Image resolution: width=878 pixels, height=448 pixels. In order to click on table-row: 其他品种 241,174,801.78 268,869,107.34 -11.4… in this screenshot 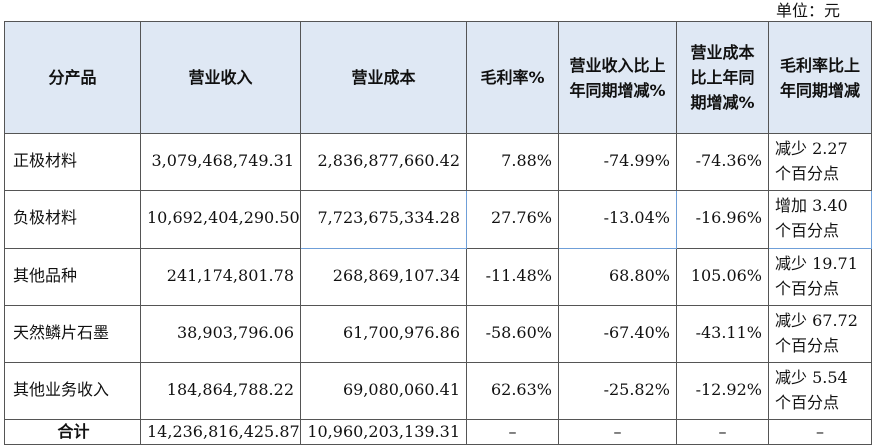, I will do `click(438, 276)`.